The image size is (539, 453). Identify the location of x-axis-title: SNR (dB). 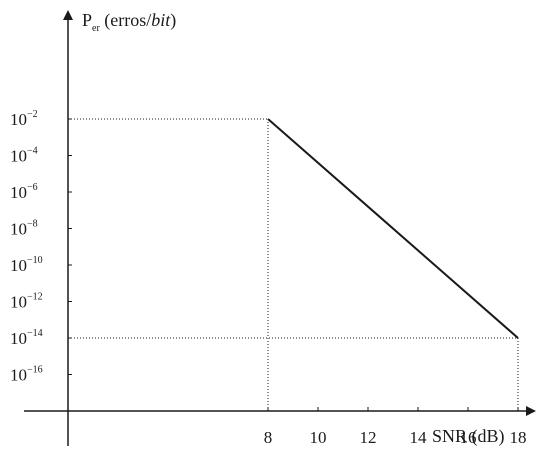
(468, 436).